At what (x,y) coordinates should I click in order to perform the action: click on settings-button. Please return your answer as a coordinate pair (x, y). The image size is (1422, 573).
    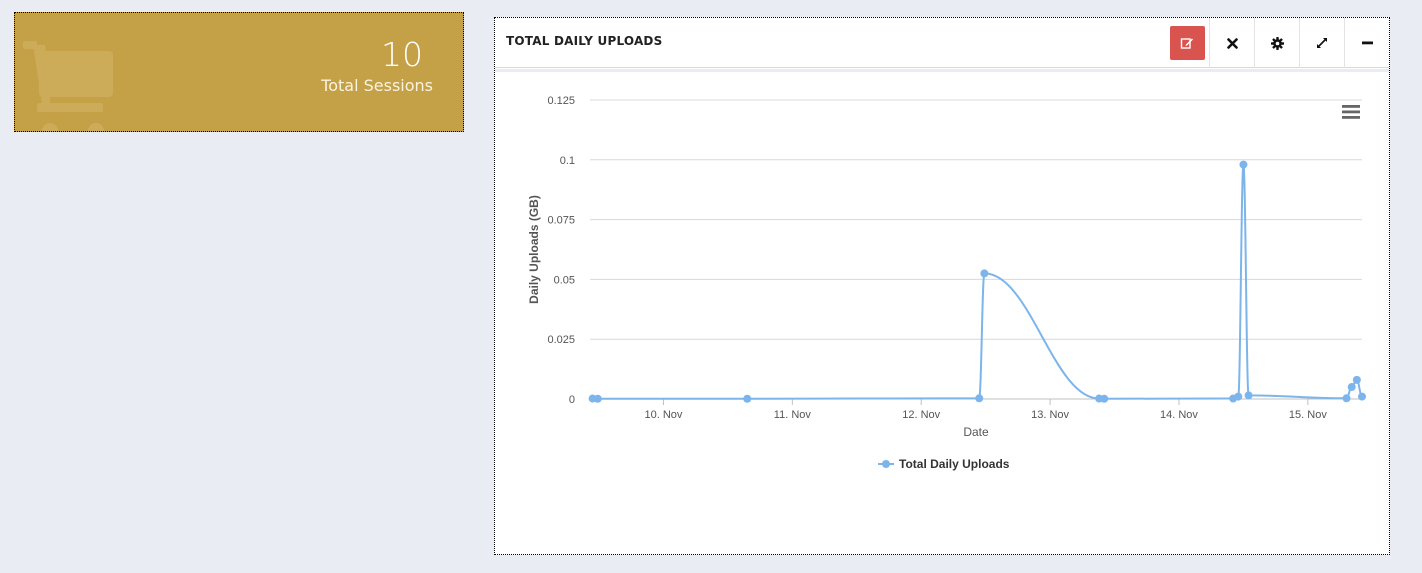
    Looking at the image, I should click on (1276, 43).